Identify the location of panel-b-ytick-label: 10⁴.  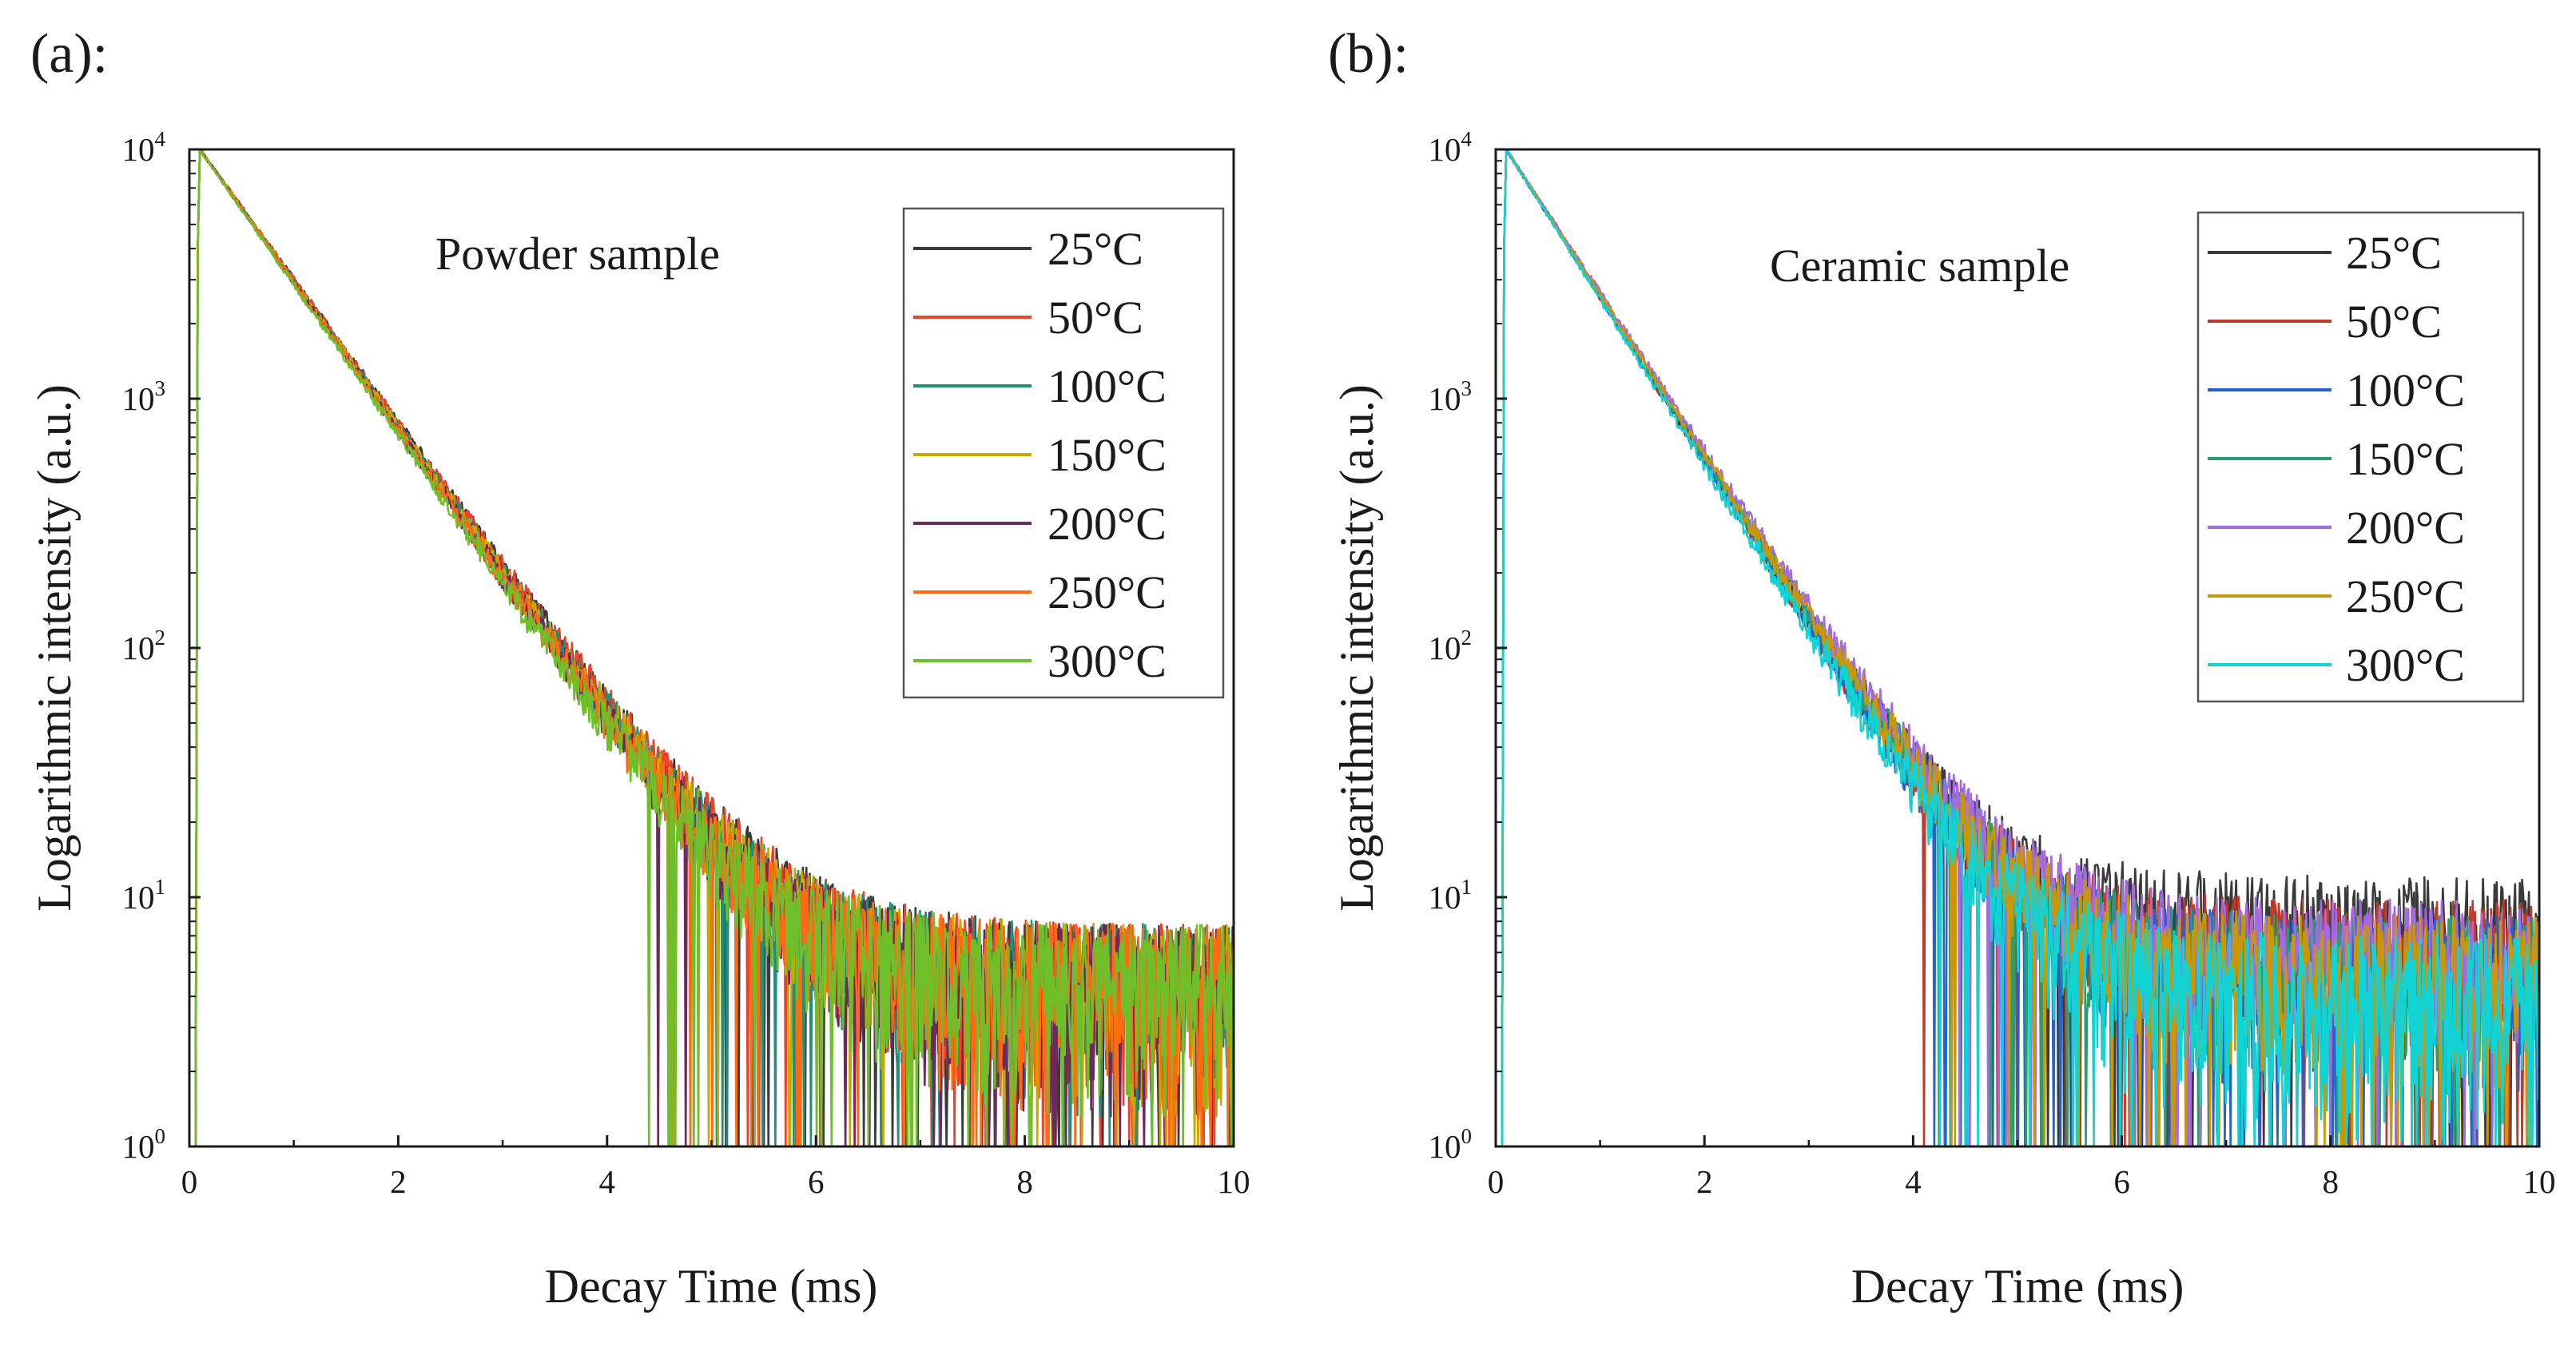
(1451, 148).